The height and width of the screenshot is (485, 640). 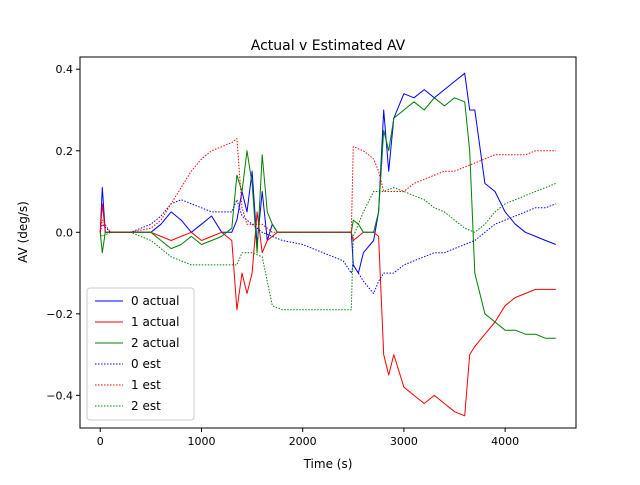 What do you see at coordinates (328, 464) in the screenshot?
I see `x-axis-label: Time (s)` at bounding box center [328, 464].